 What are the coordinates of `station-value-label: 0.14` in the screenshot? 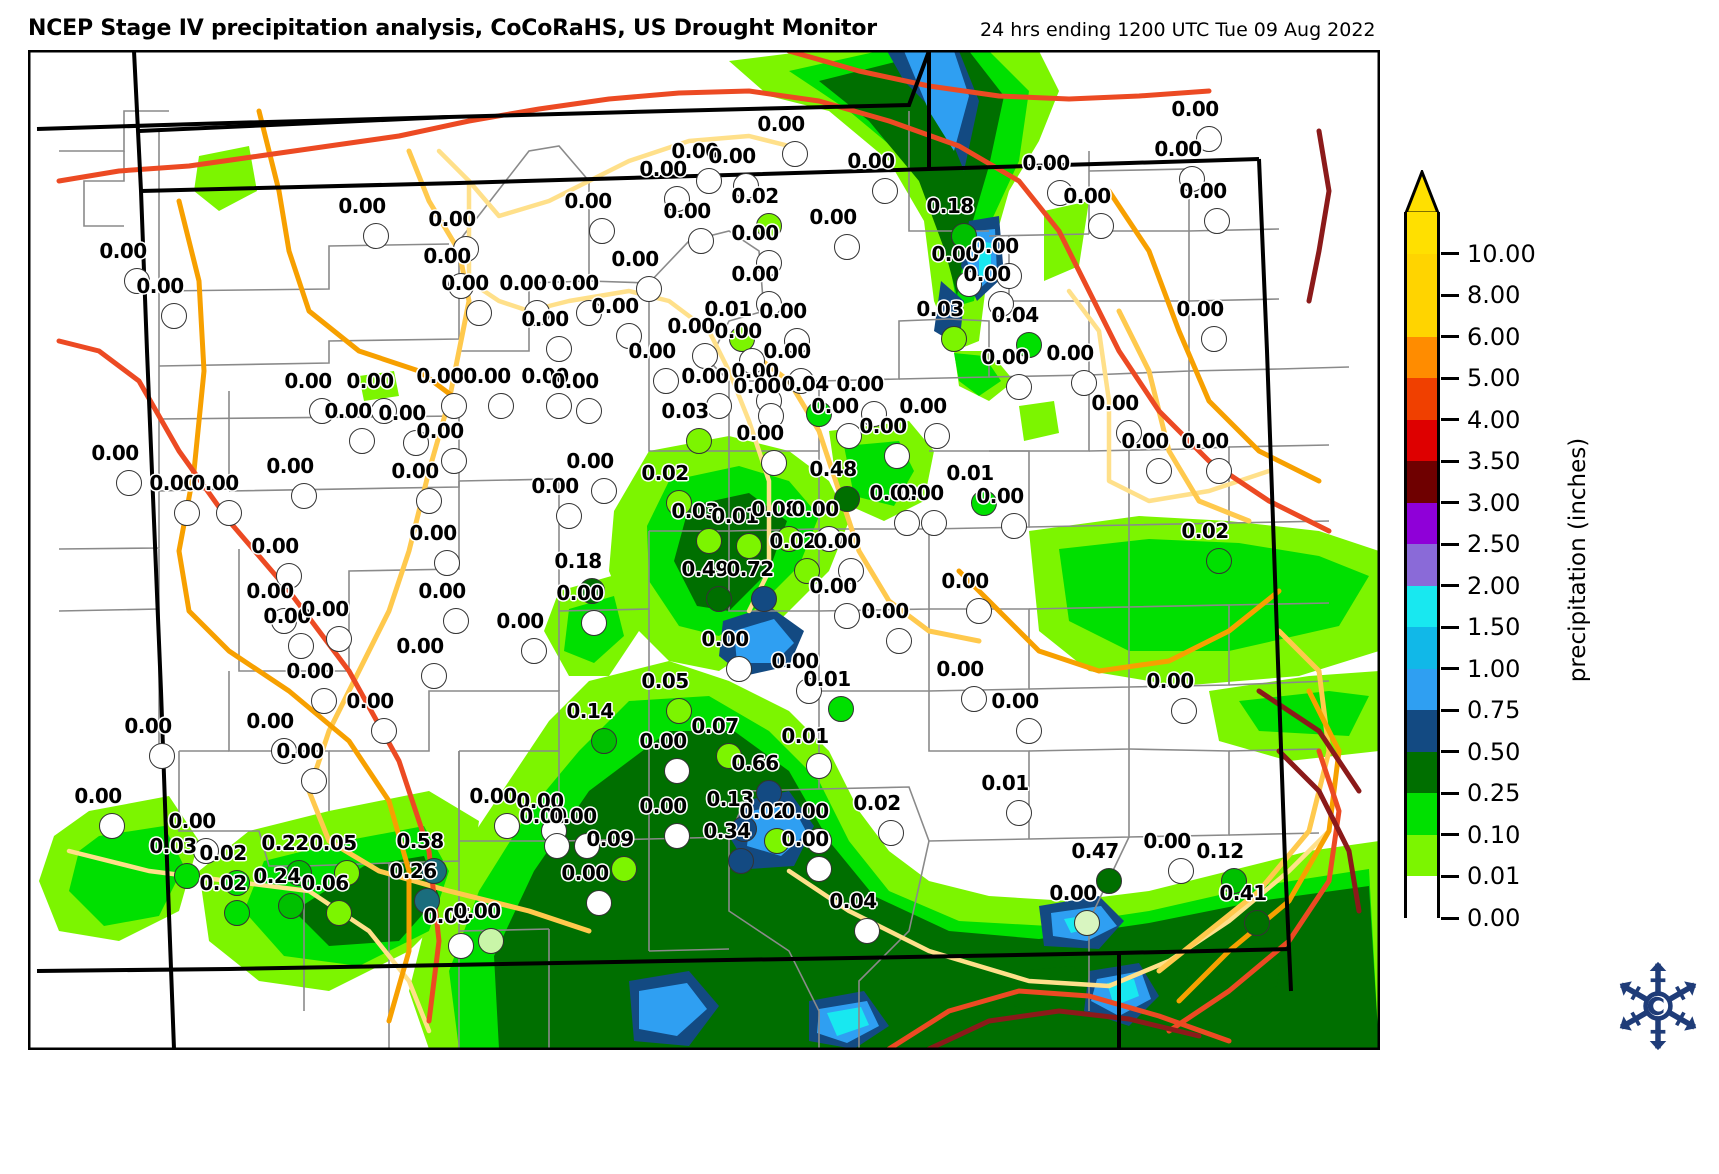 It's located at (590, 711).